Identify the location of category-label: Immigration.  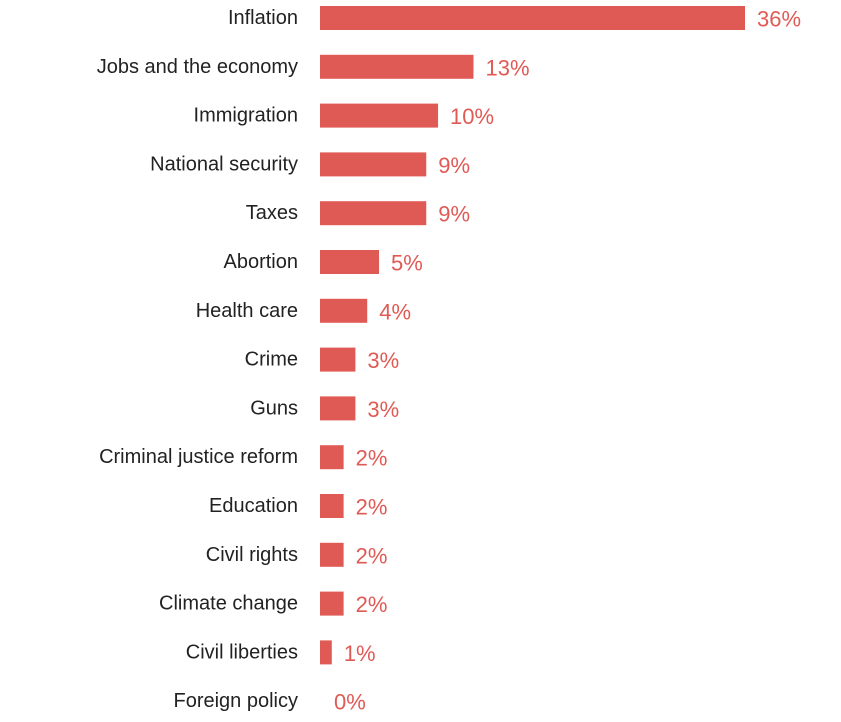
(246, 116).